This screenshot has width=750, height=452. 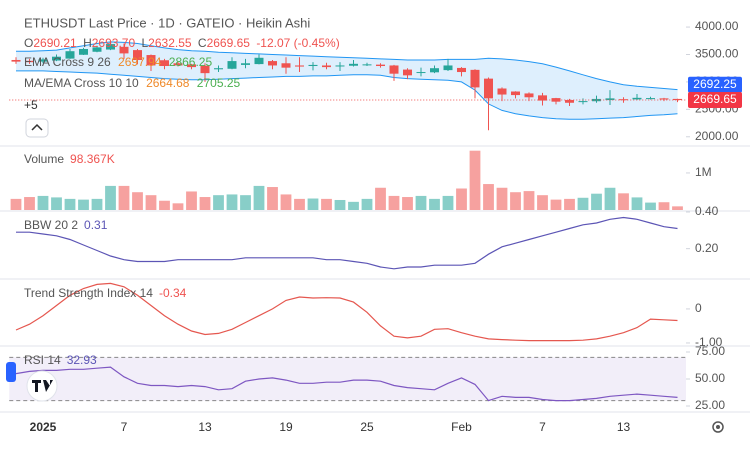 I want to click on change: -12.07 (-0.45%), so click(x=297, y=43).